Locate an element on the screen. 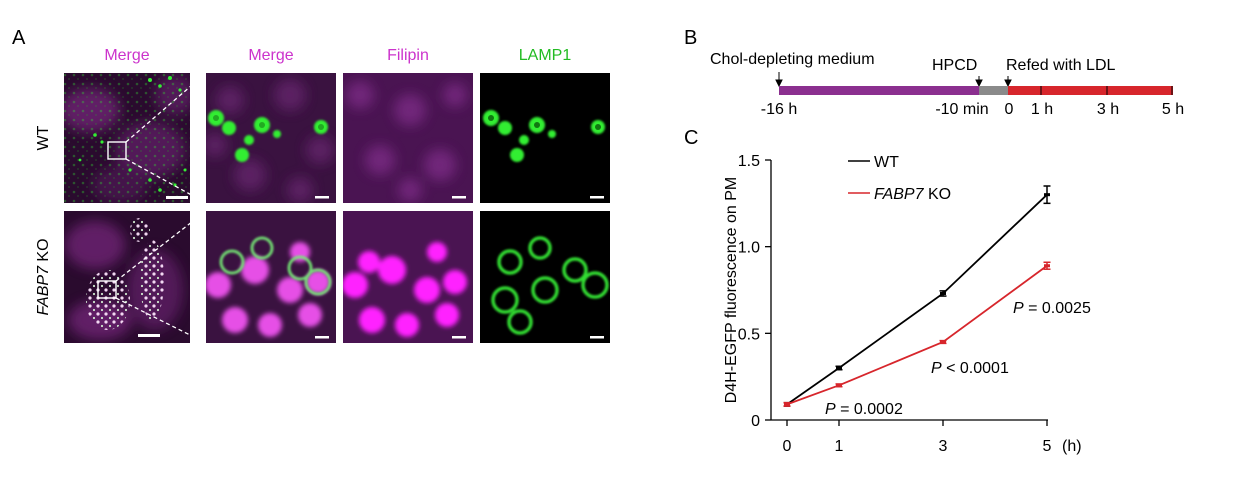 This screenshot has width=1236, height=501. col-header-merge-zoom: Merge is located at coordinates (270, 55).